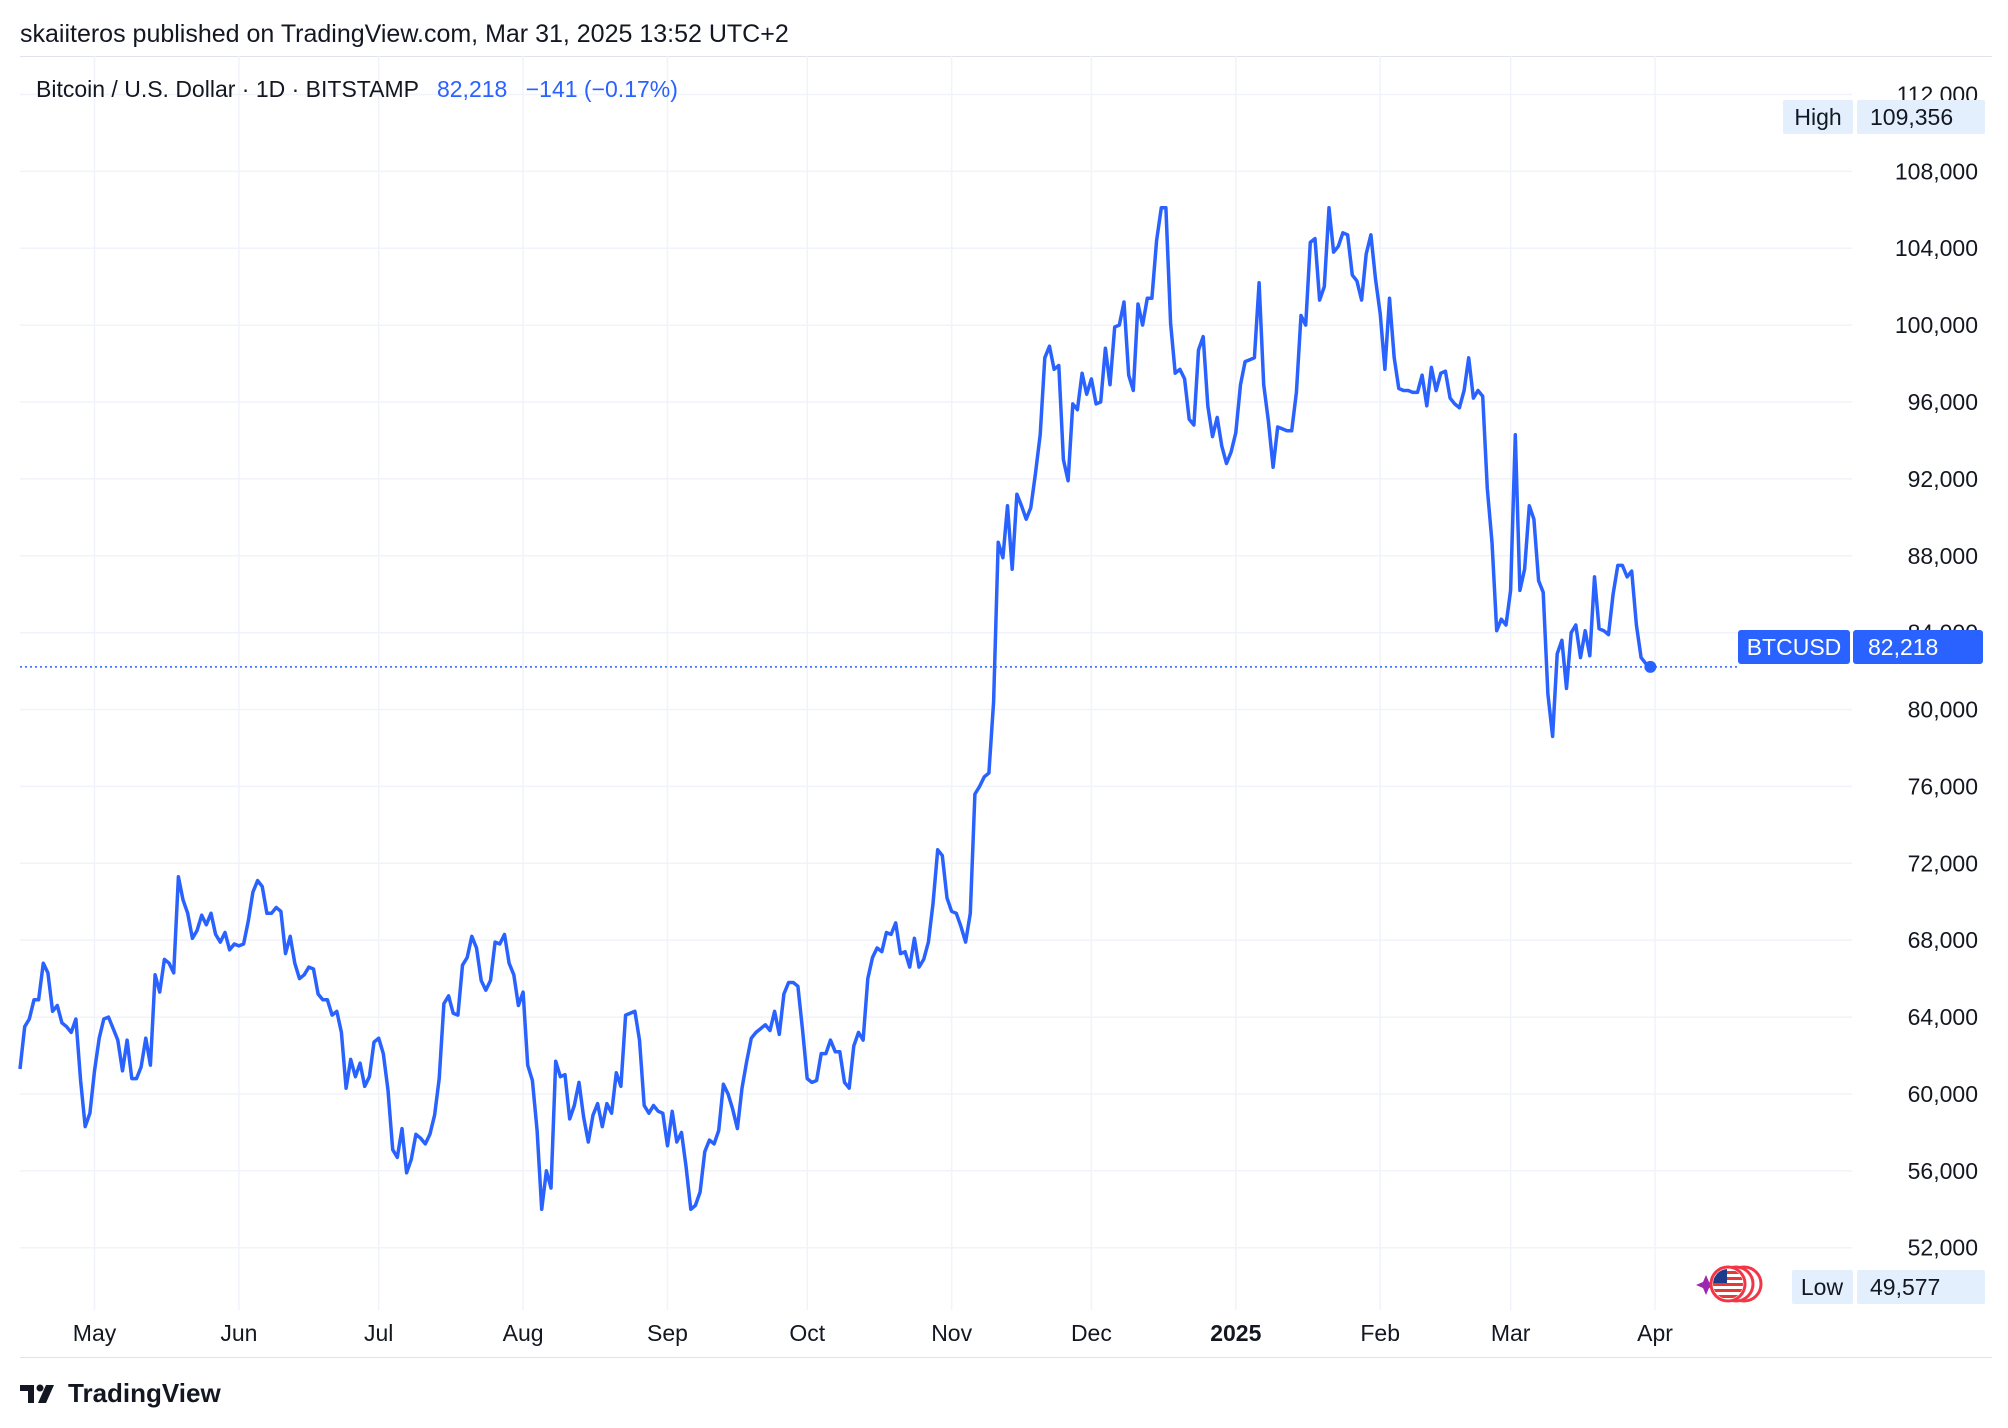 The width and height of the screenshot is (2008, 1428). I want to click on x-tick-label: Oct, so click(807, 1333).